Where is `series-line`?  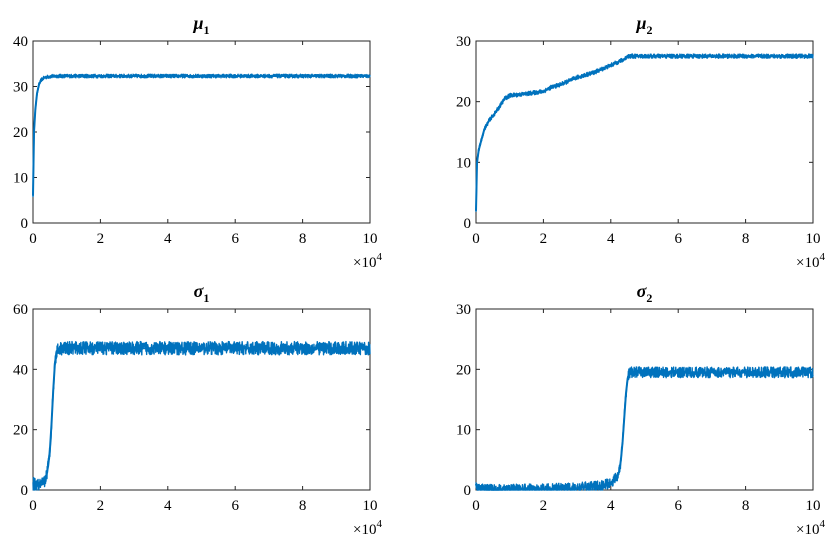 series-line is located at coordinates (201, 415).